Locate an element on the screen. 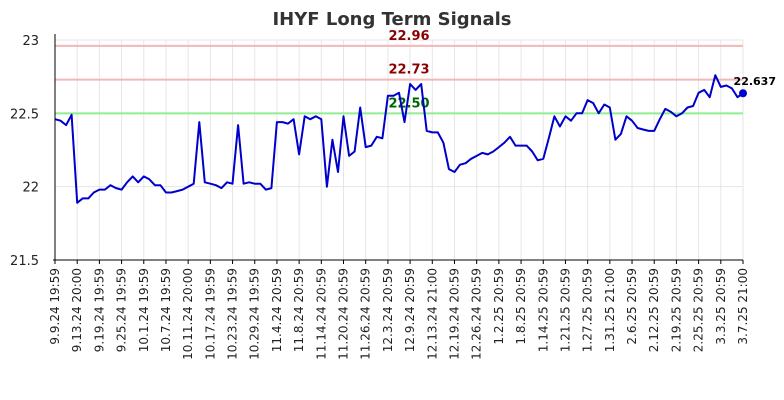 This screenshot has width=784, height=400. x-tick-label: 10.23.24 19:59 is located at coordinates (233, 314).